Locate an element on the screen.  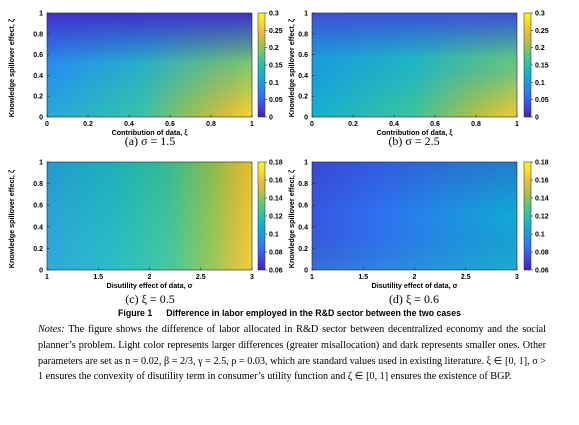
figure-label: Figure 1 is located at coordinates (135, 313).